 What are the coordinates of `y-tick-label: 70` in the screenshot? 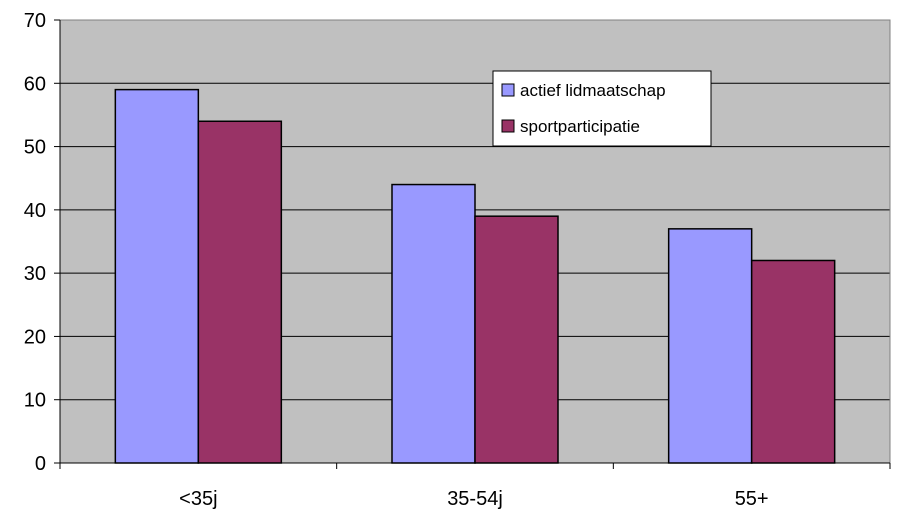 It's located at (35, 21).